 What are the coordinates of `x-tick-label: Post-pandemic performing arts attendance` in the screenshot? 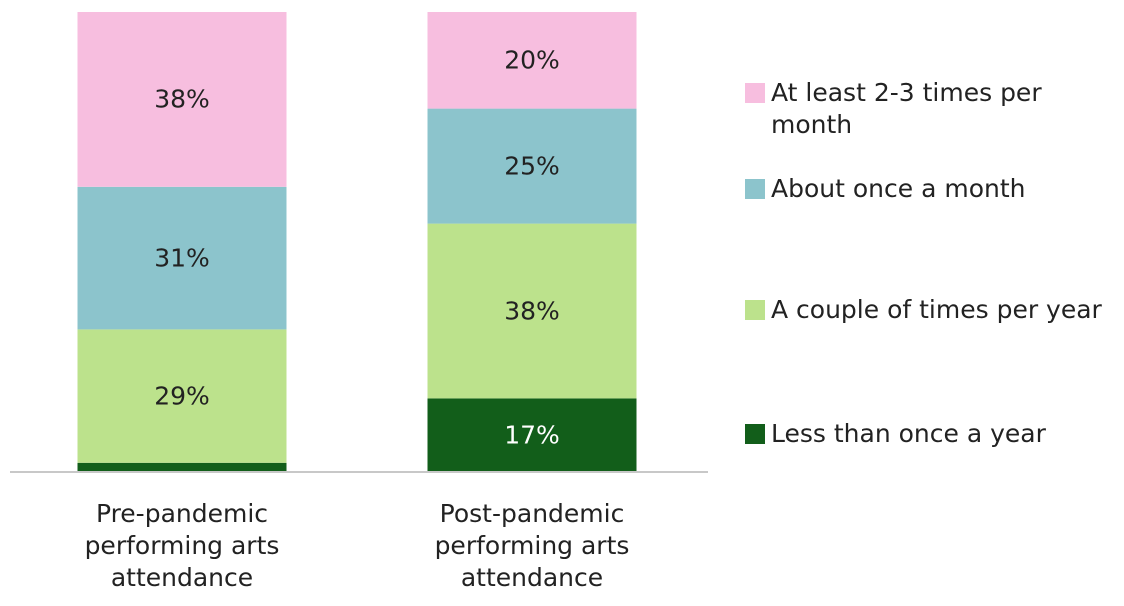 It's located at (532, 545).